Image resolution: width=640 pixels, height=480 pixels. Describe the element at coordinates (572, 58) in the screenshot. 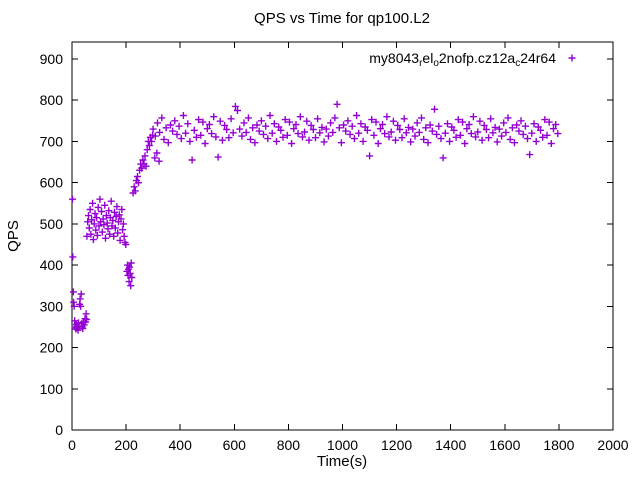

I see `legend-marker` at that location.